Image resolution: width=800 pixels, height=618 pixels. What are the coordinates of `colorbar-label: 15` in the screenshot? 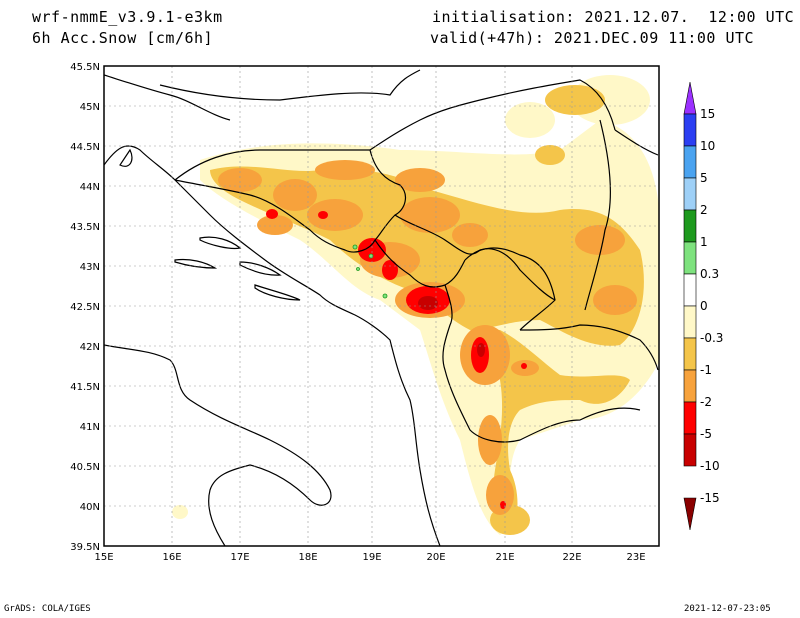 It's located at (707, 114).